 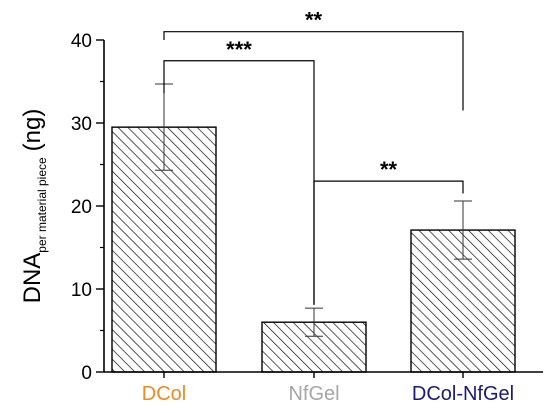 I want to click on y-axis-label-main: DNA, so click(x=32, y=278).